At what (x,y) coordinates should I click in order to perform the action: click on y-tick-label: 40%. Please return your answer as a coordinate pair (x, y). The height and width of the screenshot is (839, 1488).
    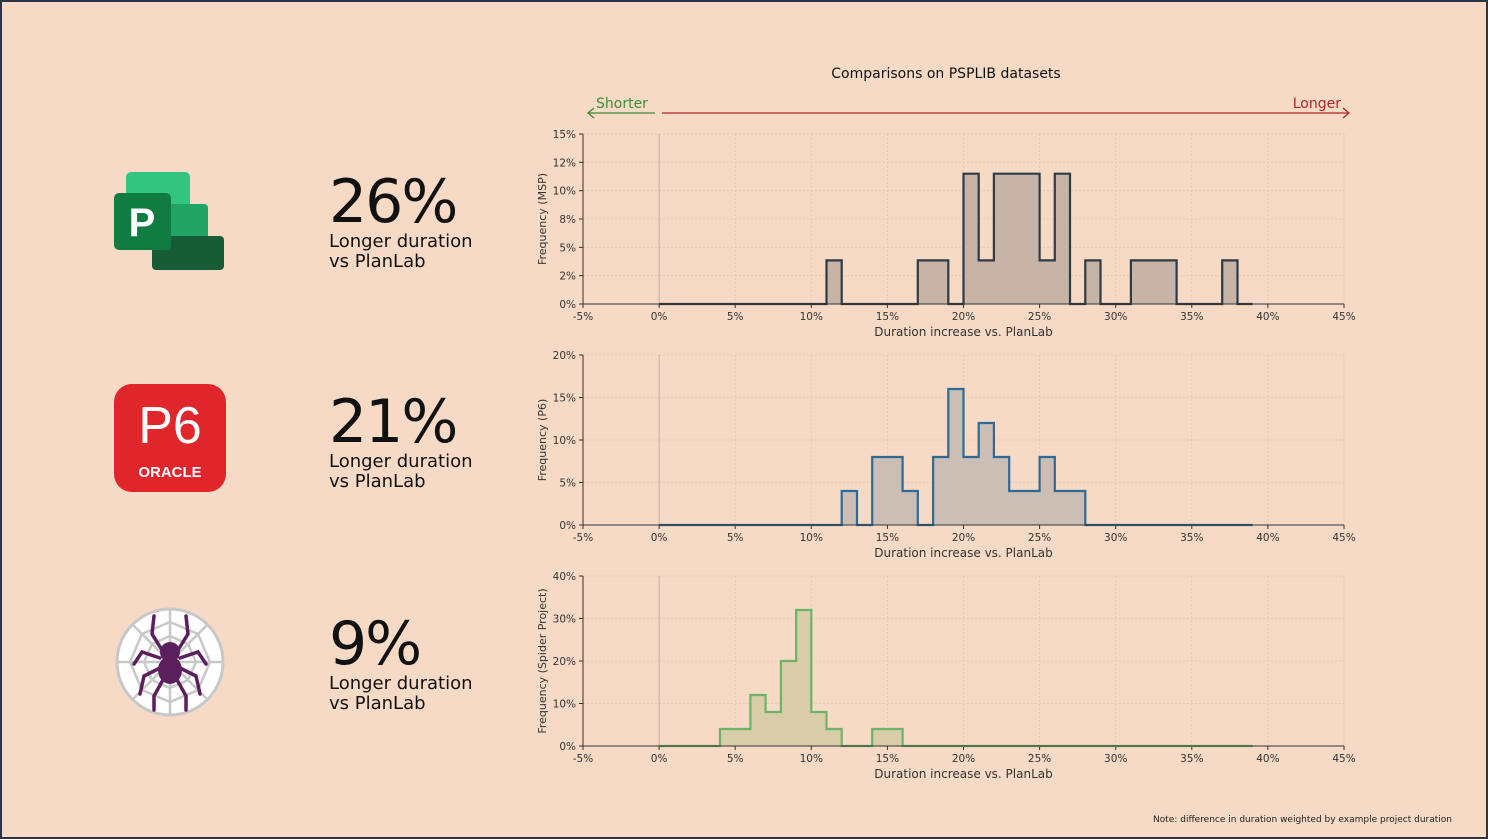
    Looking at the image, I should click on (564, 577).